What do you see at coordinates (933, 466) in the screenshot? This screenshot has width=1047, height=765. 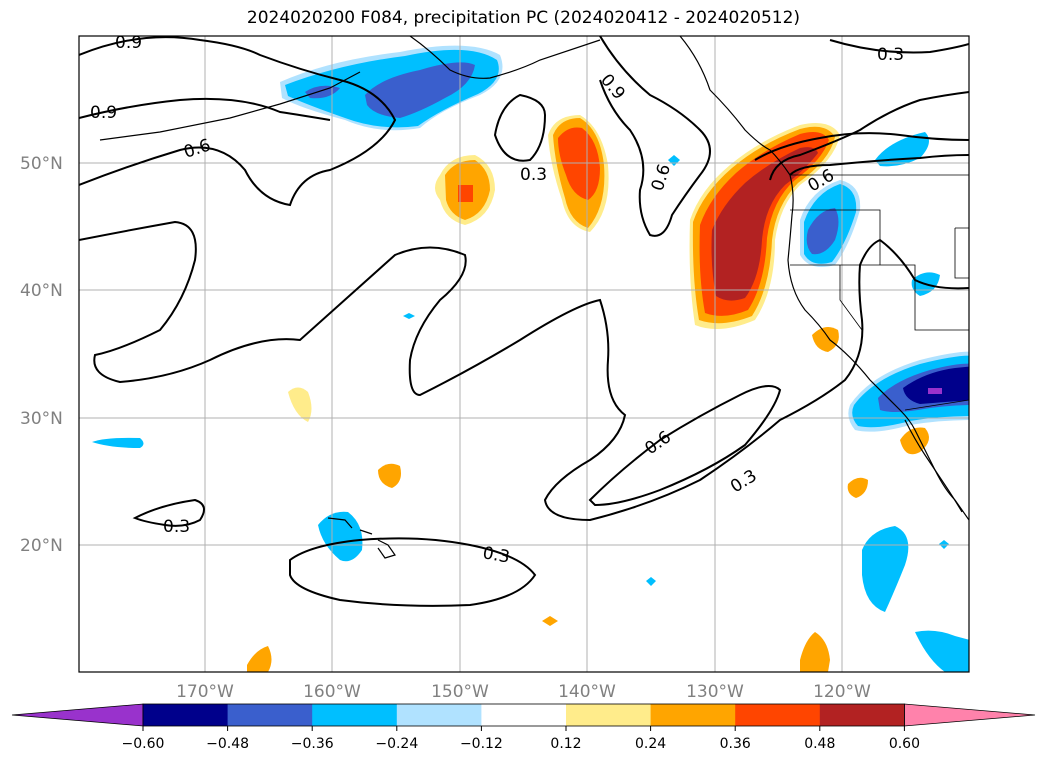 I see `coastline-baja` at bounding box center [933, 466].